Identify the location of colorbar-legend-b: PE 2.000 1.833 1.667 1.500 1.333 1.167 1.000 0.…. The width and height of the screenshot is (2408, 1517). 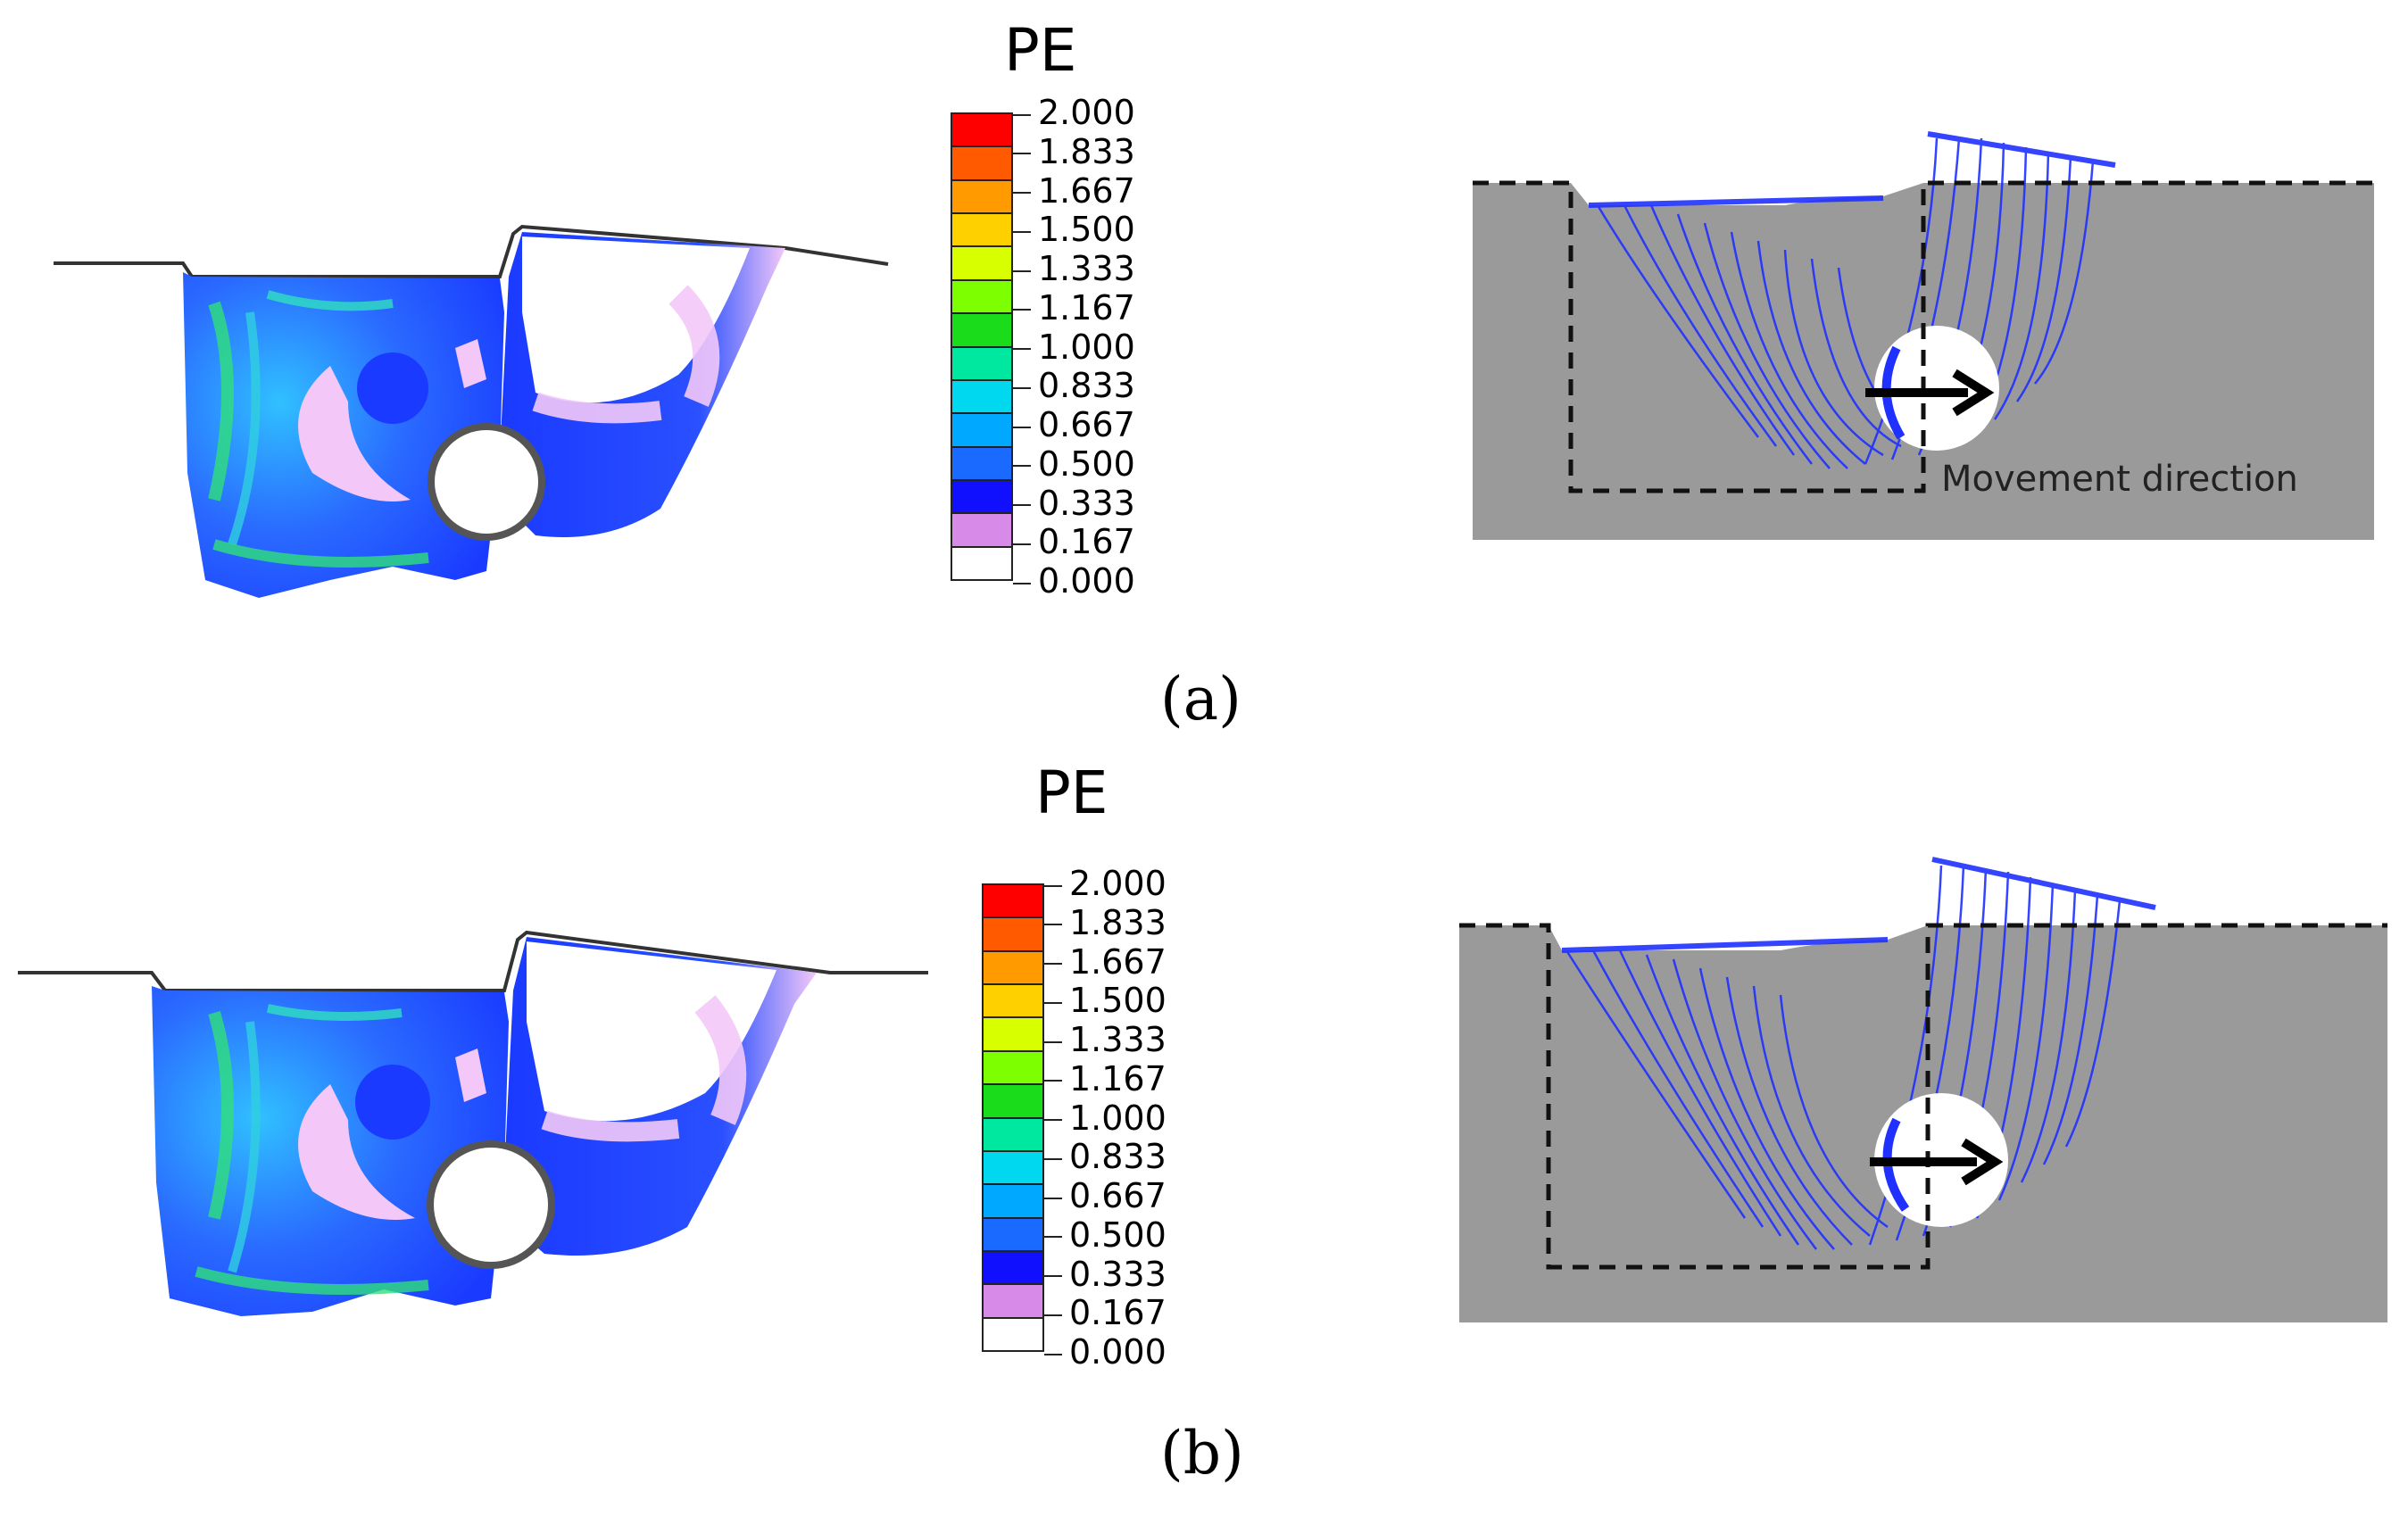
(1098, 1065).